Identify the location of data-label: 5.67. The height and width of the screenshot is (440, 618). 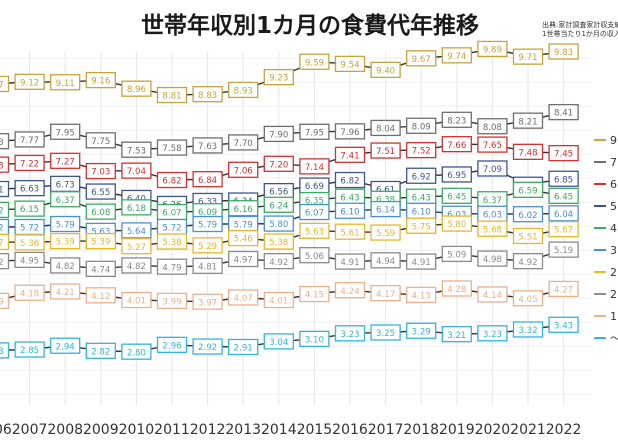
(563, 231).